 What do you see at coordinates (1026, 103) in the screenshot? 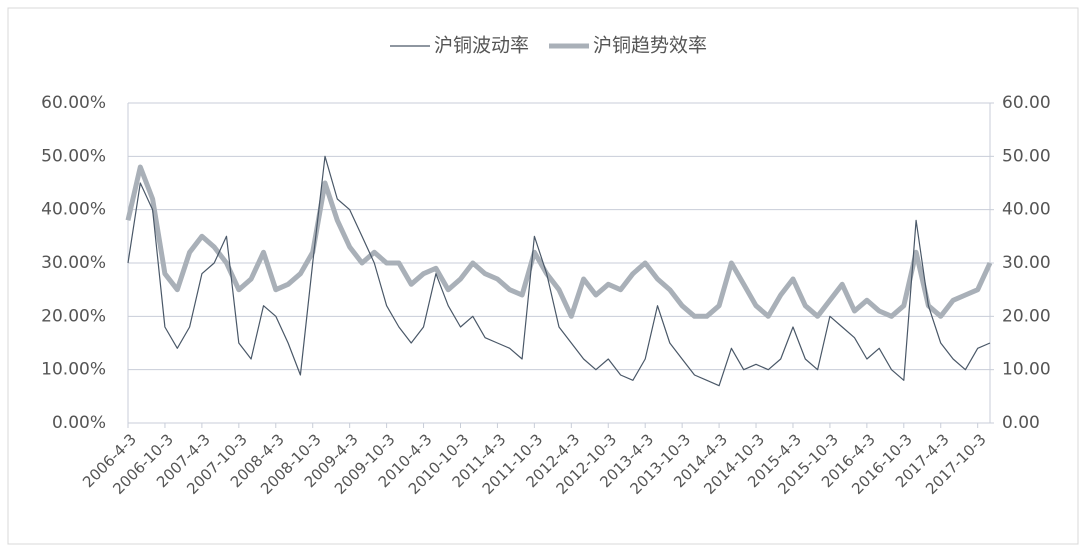
I see `y2-tick-label: 60.00` at bounding box center [1026, 103].